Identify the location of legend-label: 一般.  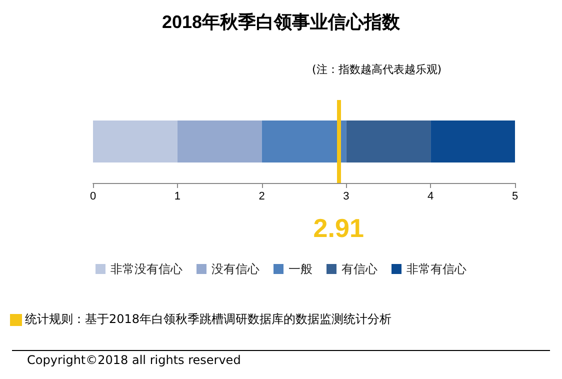
(300, 269).